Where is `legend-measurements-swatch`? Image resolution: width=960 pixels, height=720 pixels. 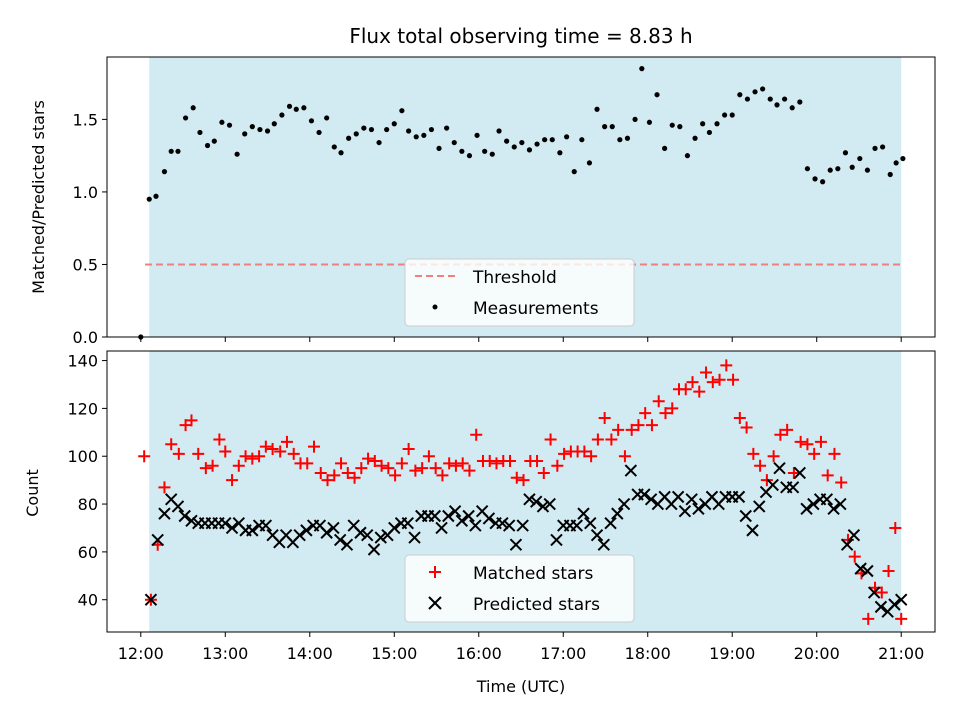
legend-measurements-swatch is located at coordinates (435, 307).